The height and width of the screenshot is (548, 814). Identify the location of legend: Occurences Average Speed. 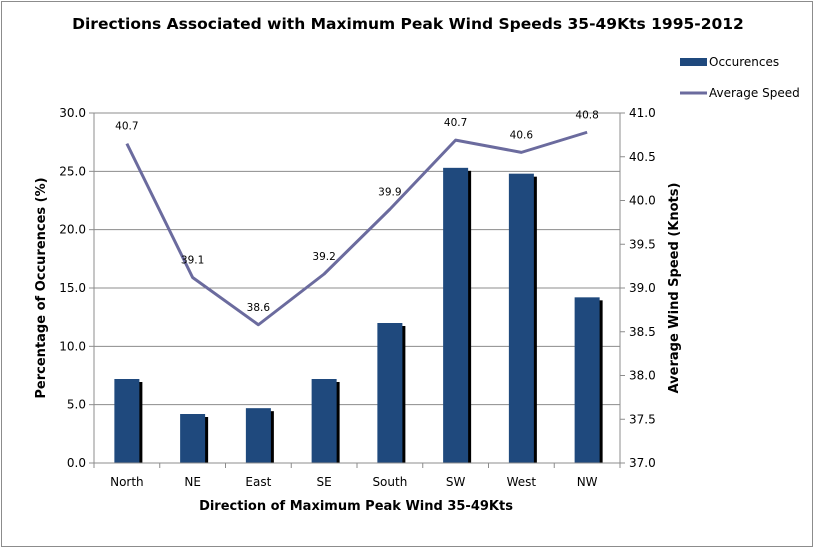
(740, 77).